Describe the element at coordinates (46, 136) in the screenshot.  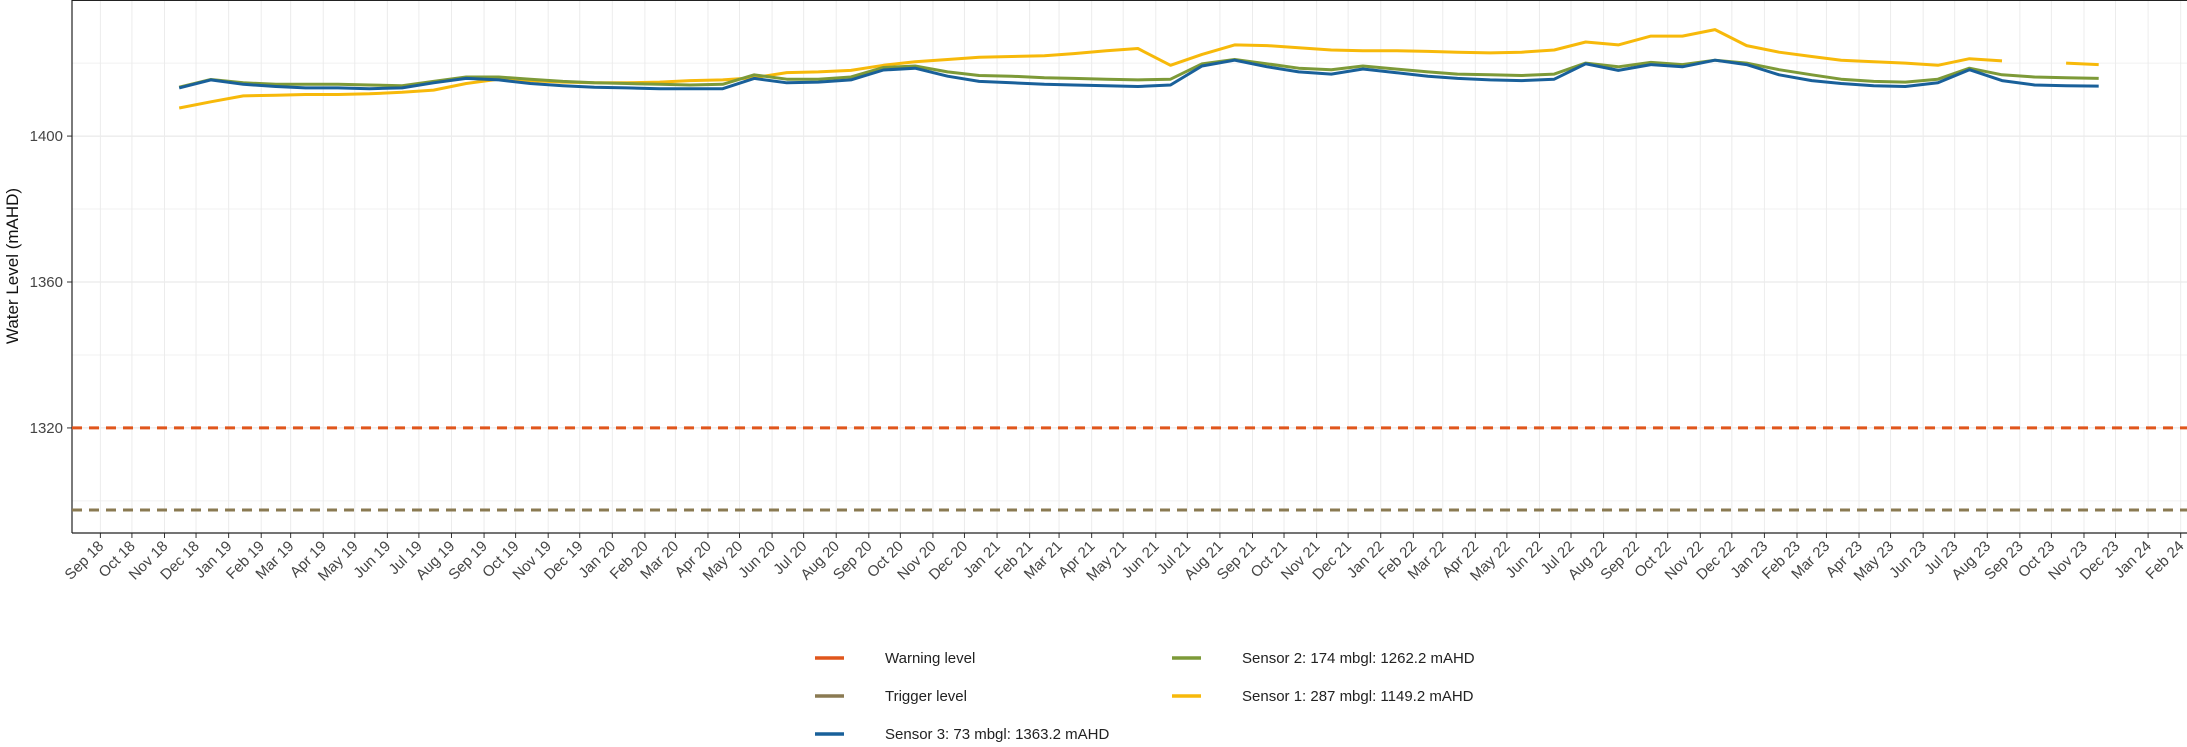
I see `y-tick-label: 1400` at that location.